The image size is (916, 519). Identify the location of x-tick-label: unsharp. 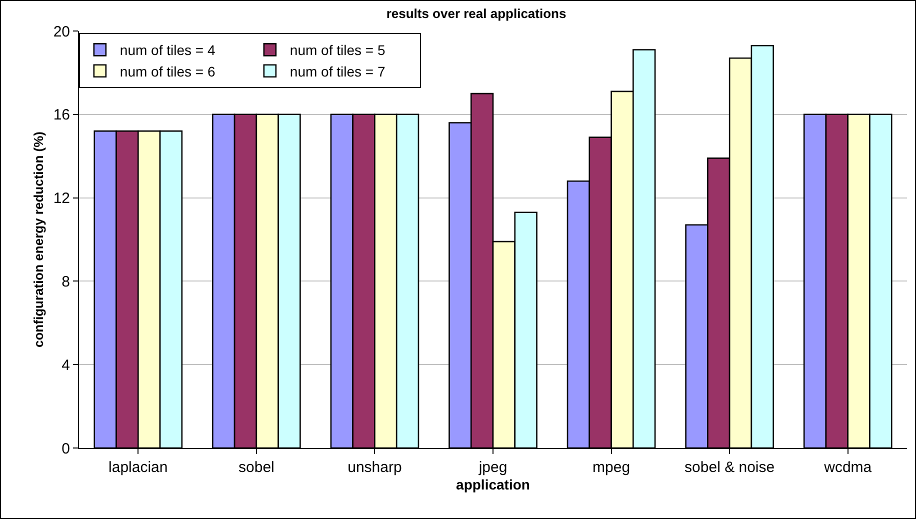
(375, 467).